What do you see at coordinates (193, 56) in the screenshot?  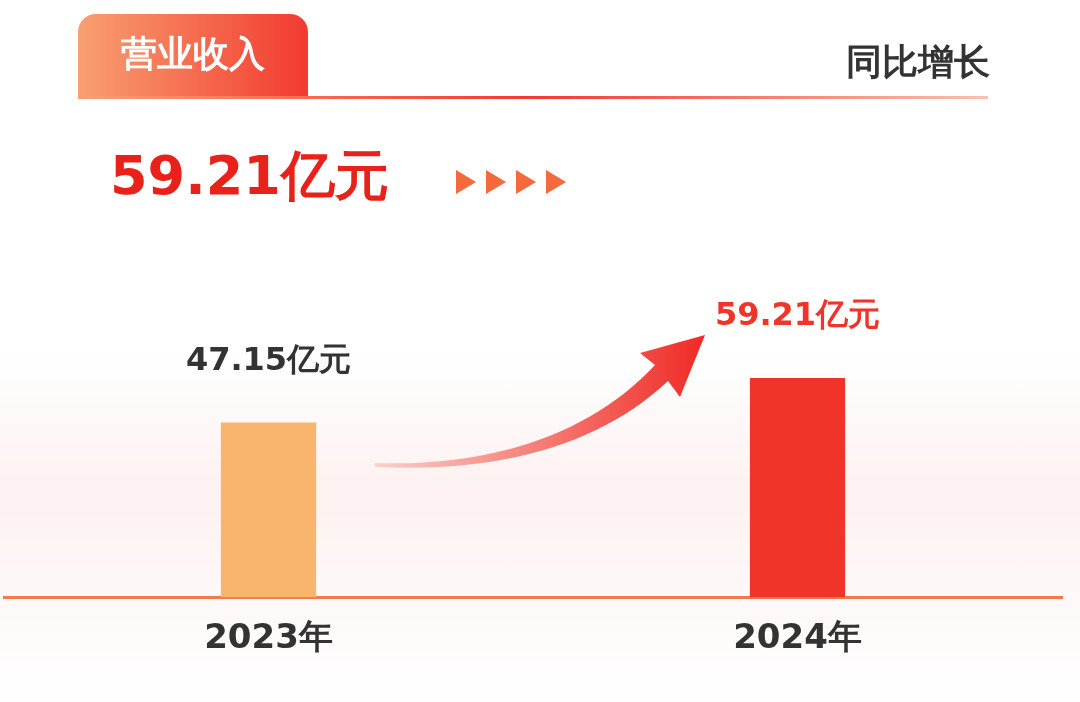 I see `chart-title: 营业收入` at bounding box center [193, 56].